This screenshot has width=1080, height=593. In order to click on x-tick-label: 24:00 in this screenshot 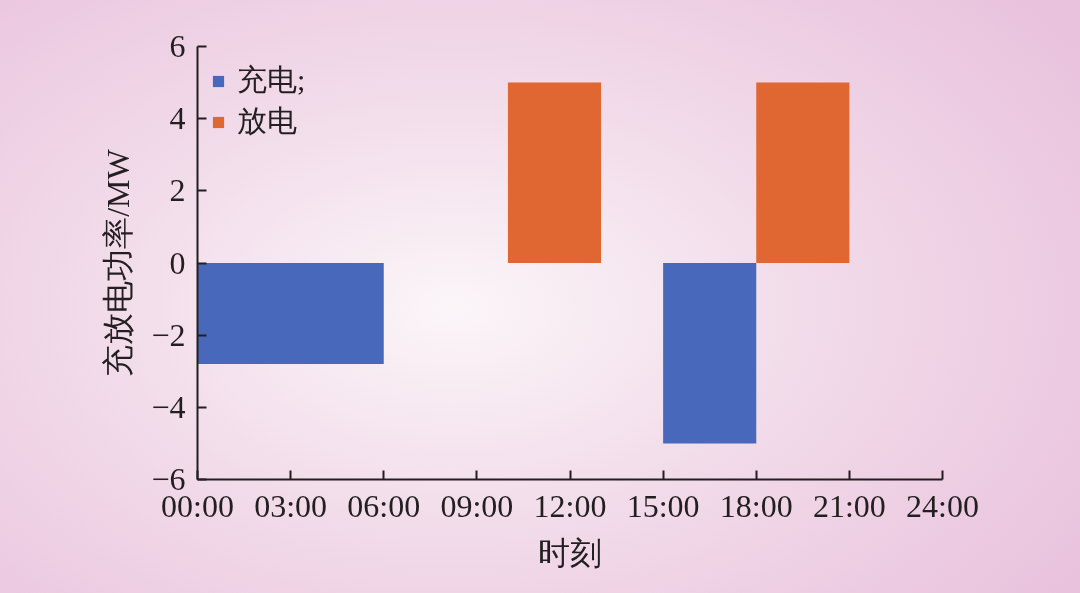, I will do `click(942, 505)`.